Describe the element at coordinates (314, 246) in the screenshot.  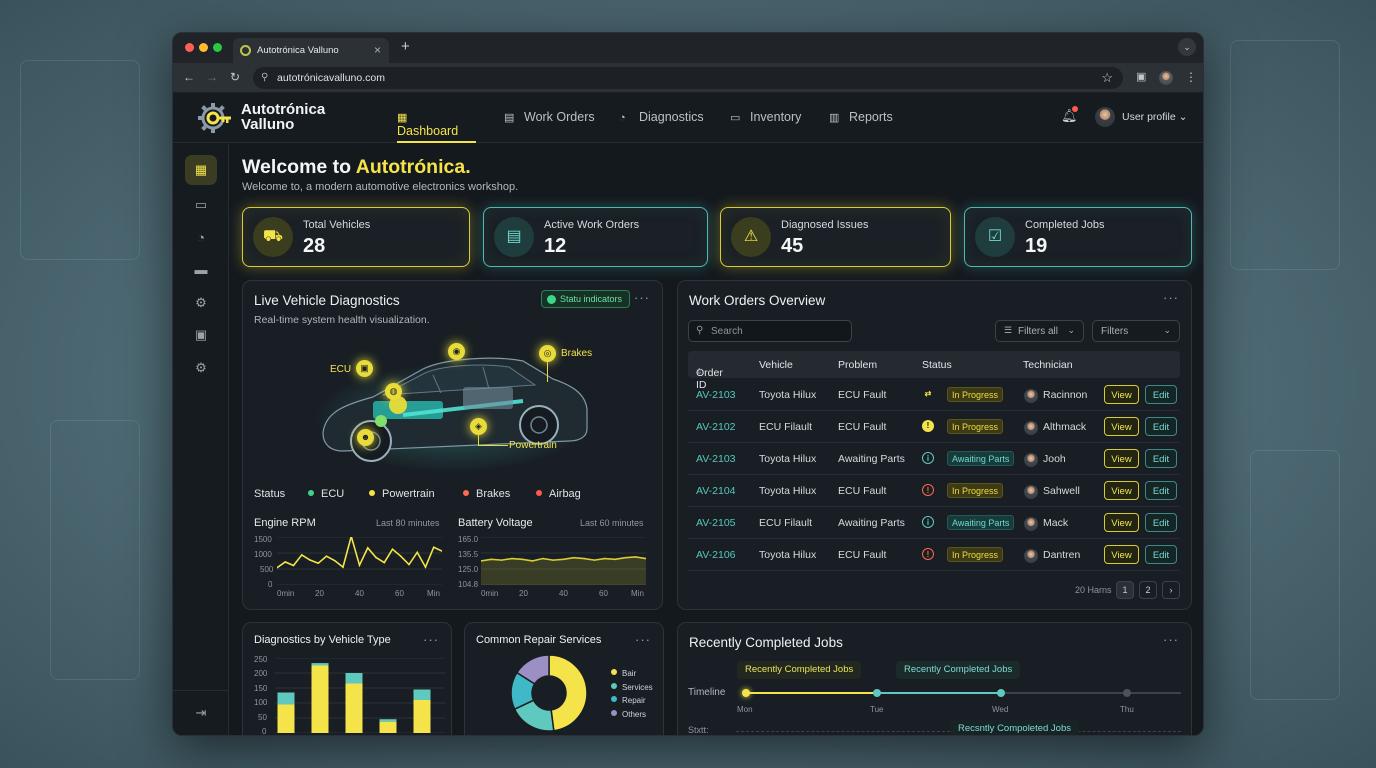
I see `stat-value: 28` at that location.